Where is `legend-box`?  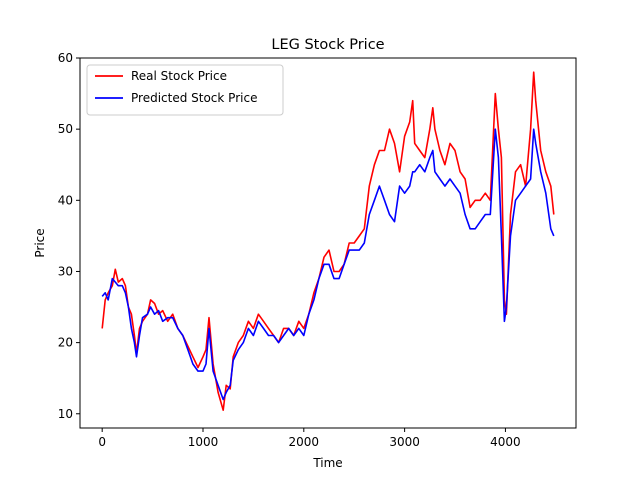
legend-box is located at coordinates (185, 90).